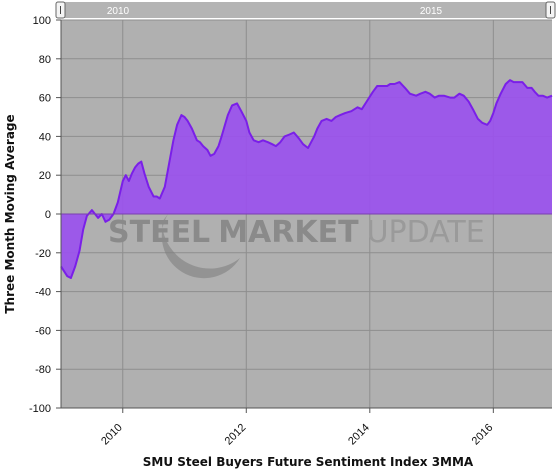 This screenshot has height=471, width=560. I want to click on navigator-bar, so click(306, 10).